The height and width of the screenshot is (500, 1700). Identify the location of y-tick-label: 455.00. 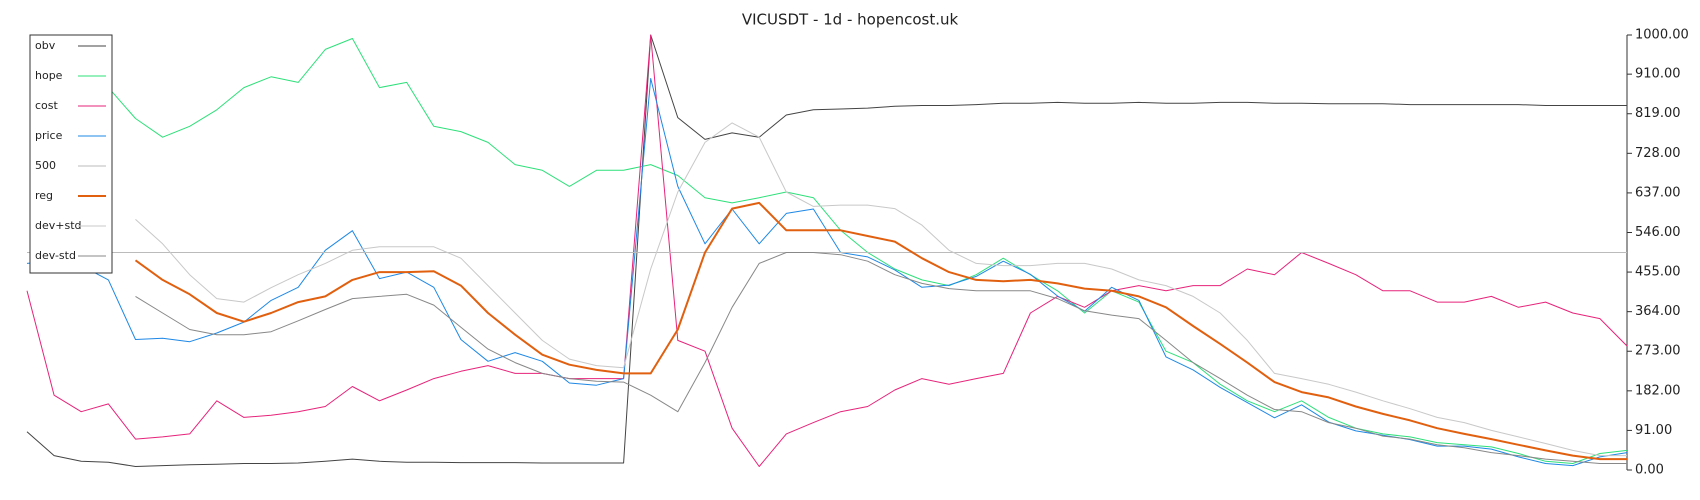
(1658, 272).